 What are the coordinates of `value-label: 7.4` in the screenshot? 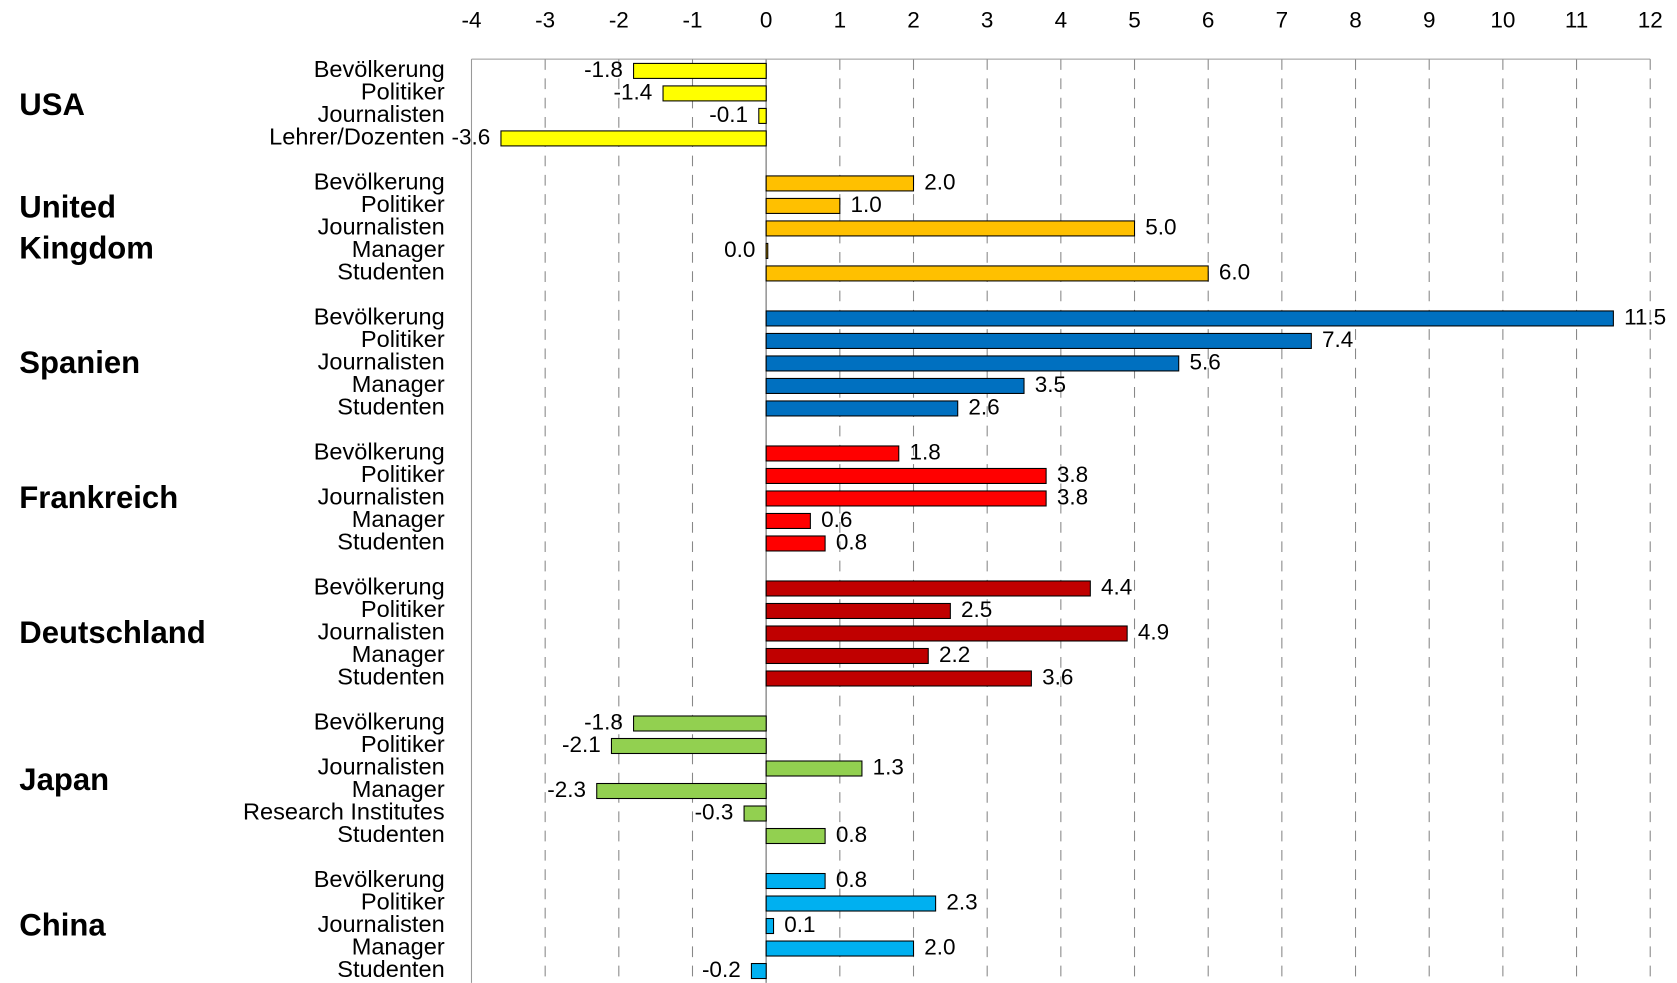 It's located at (1337, 339).